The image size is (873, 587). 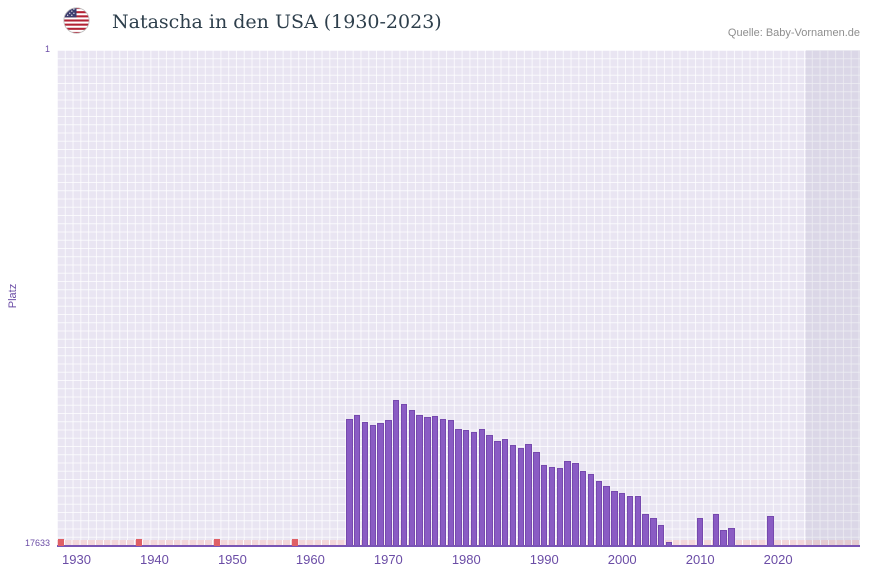 What do you see at coordinates (497, 493) in the screenshot?
I see `bar-1984` at bounding box center [497, 493].